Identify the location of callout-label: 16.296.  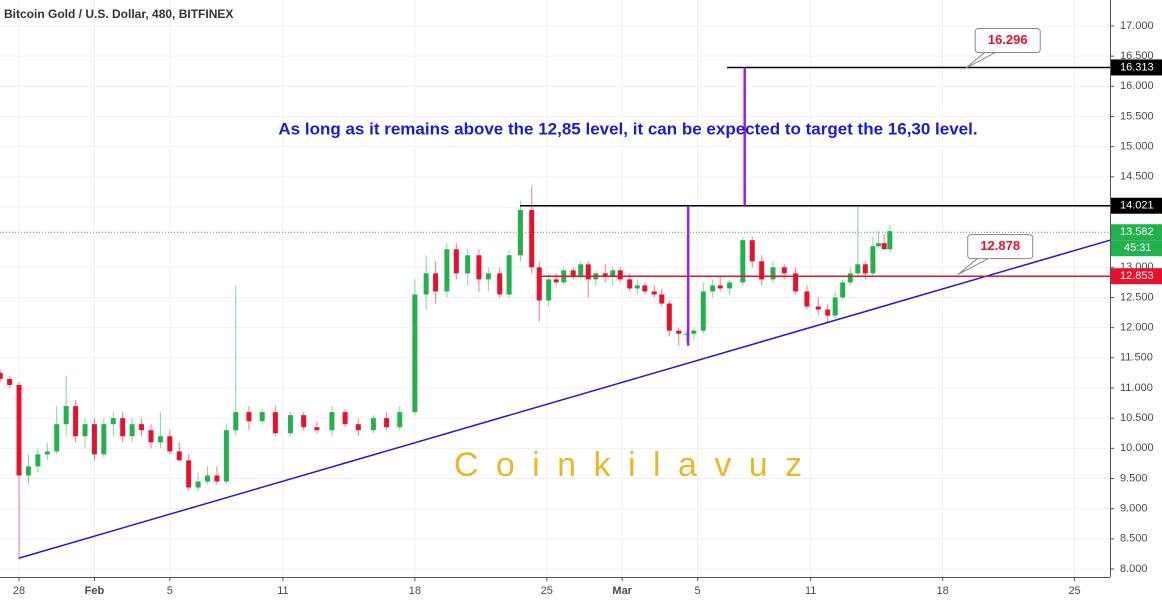
(1008, 39).